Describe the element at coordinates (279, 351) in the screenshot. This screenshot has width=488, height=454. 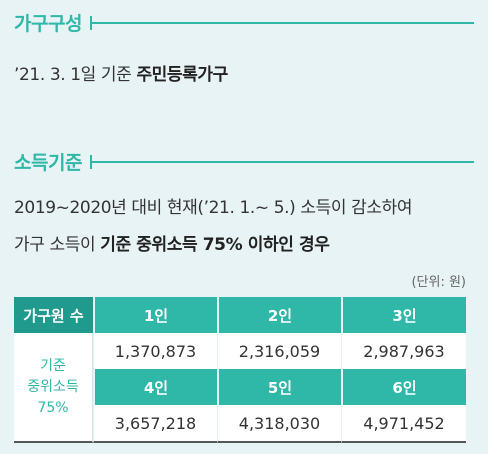
I see `value-cell: 2,316,059` at that location.